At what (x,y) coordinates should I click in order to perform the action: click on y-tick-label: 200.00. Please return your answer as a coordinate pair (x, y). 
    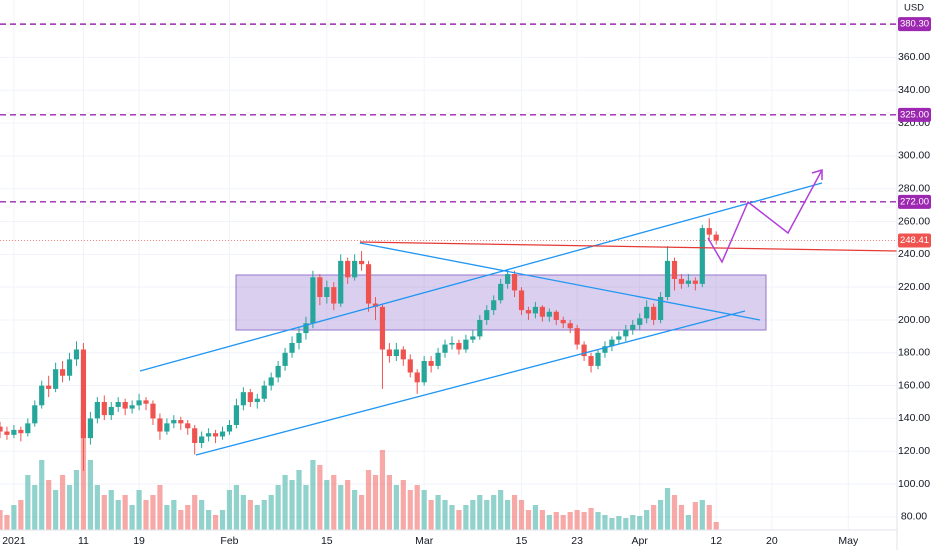
    Looking at the image, I should click on (914, 320).